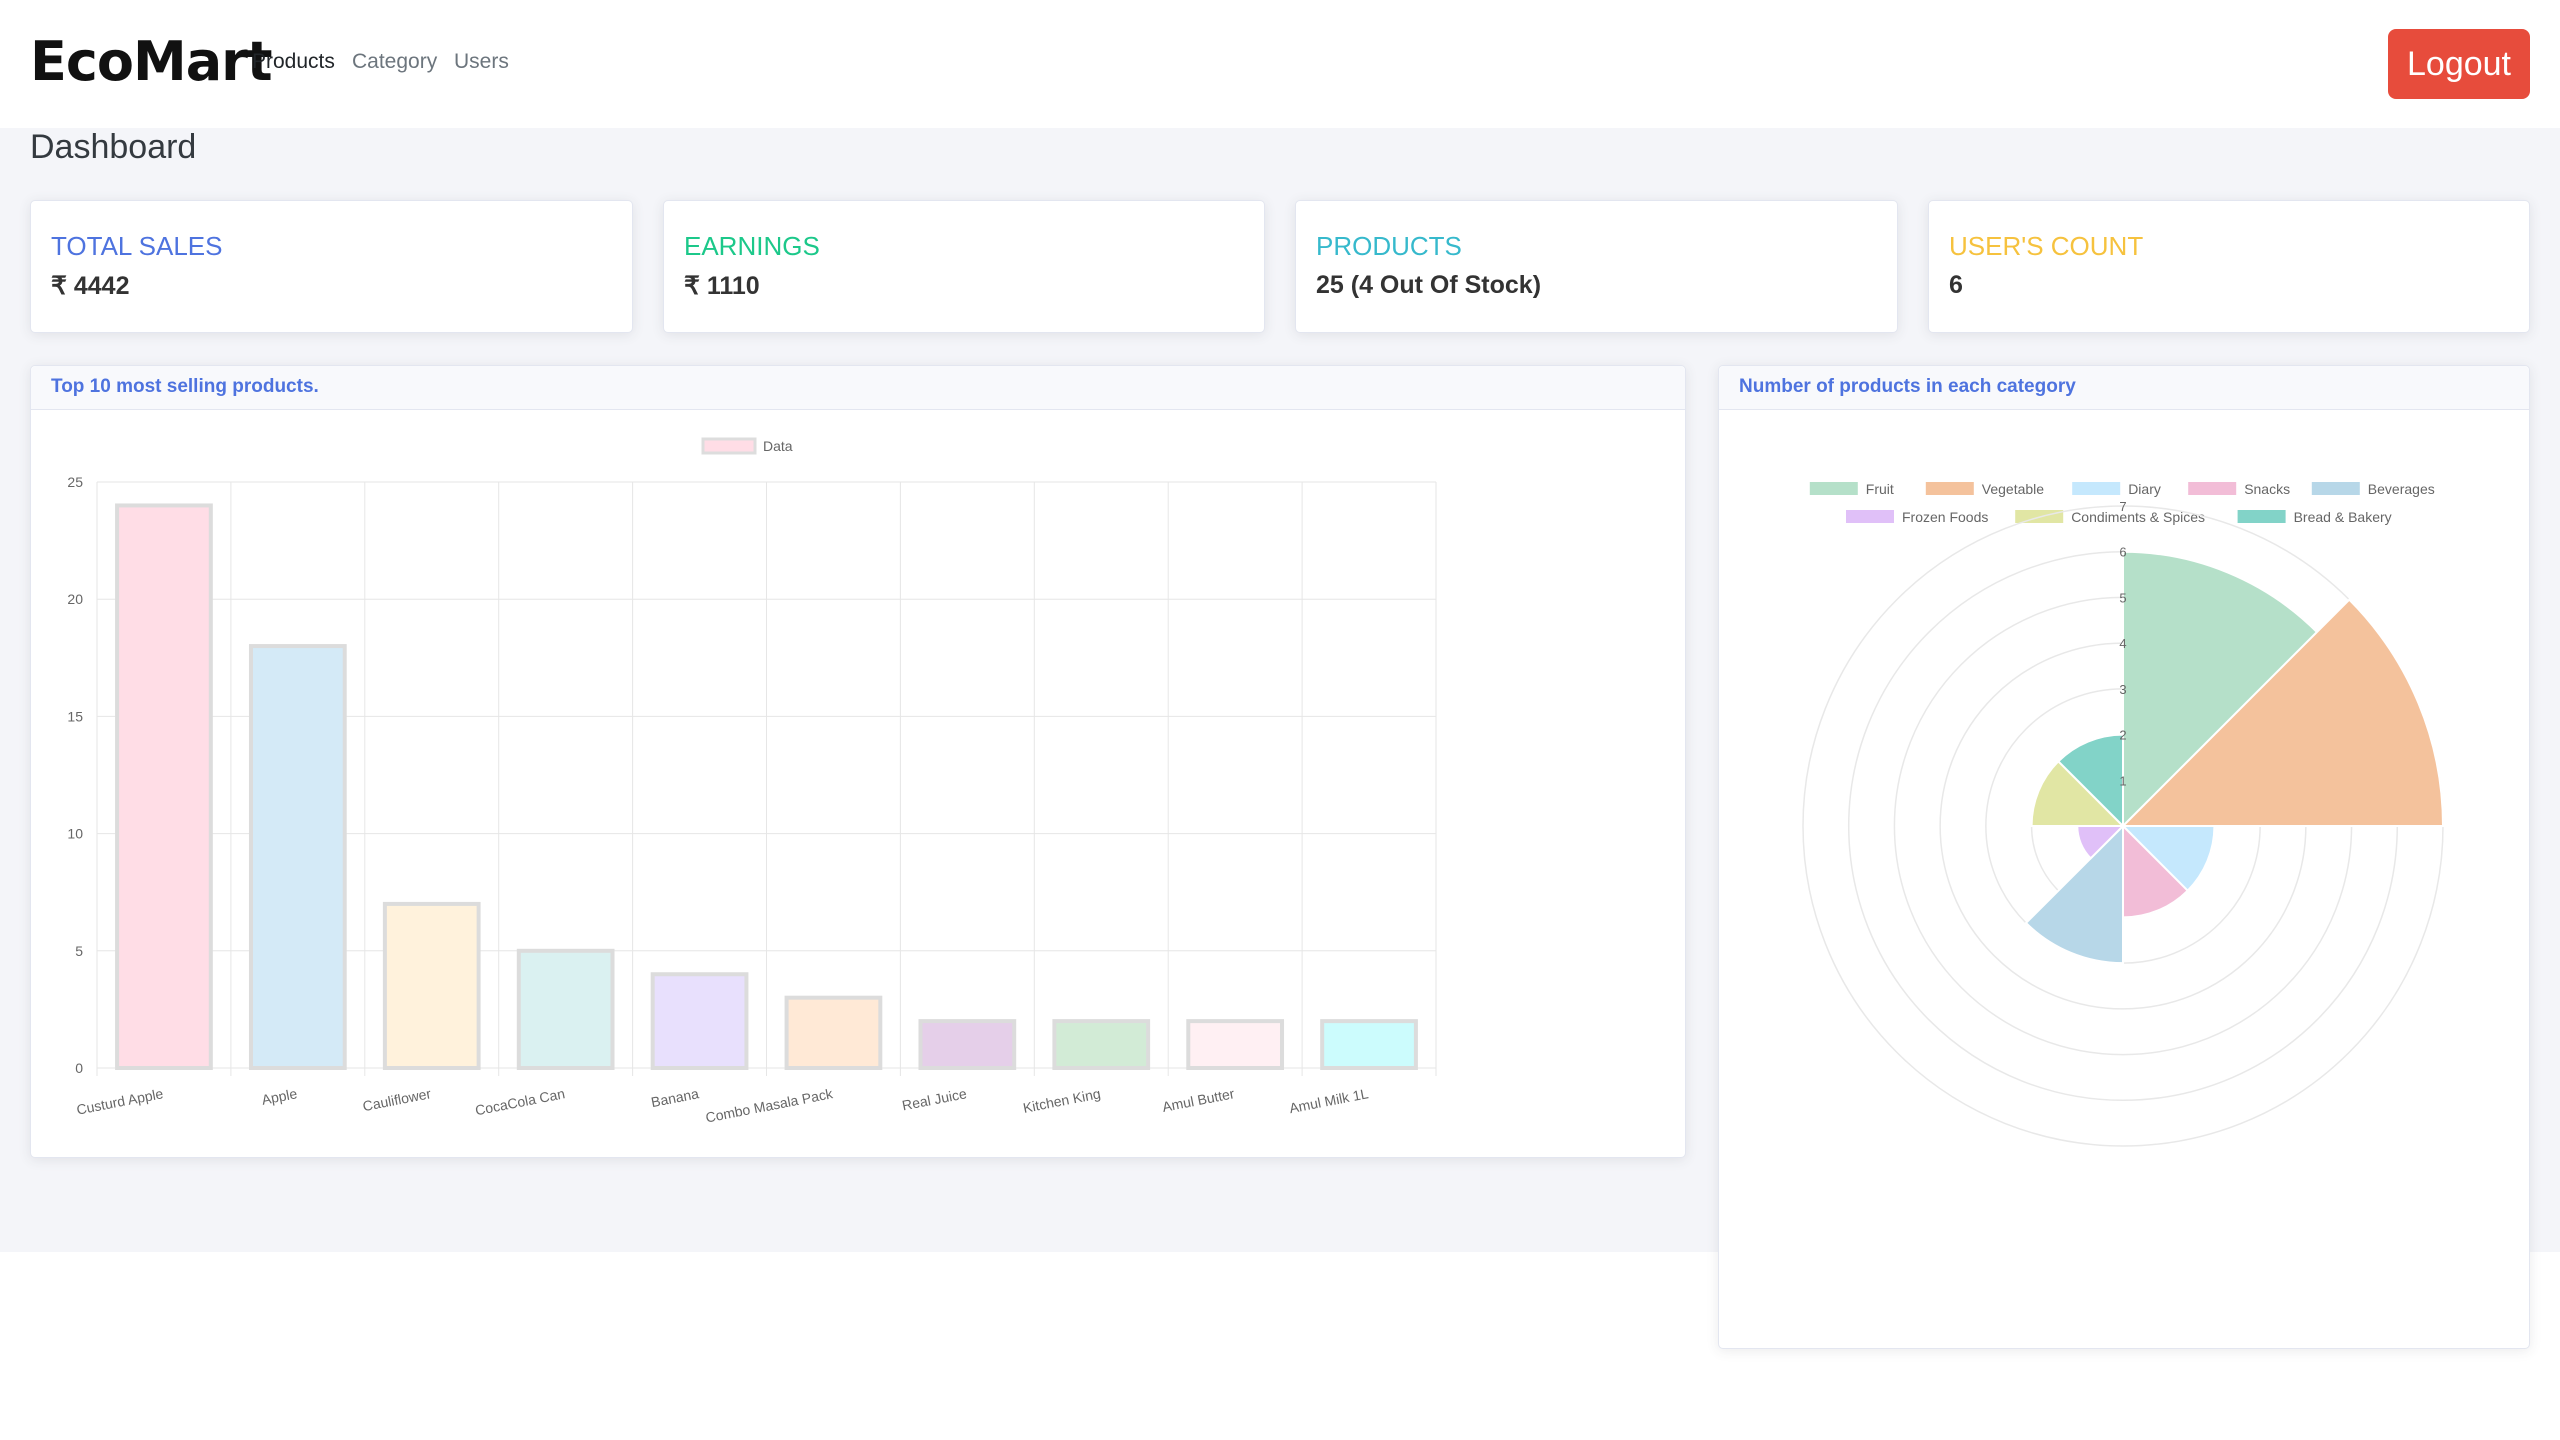  I want to click on y-tick-label: 10, so click(75, 834).